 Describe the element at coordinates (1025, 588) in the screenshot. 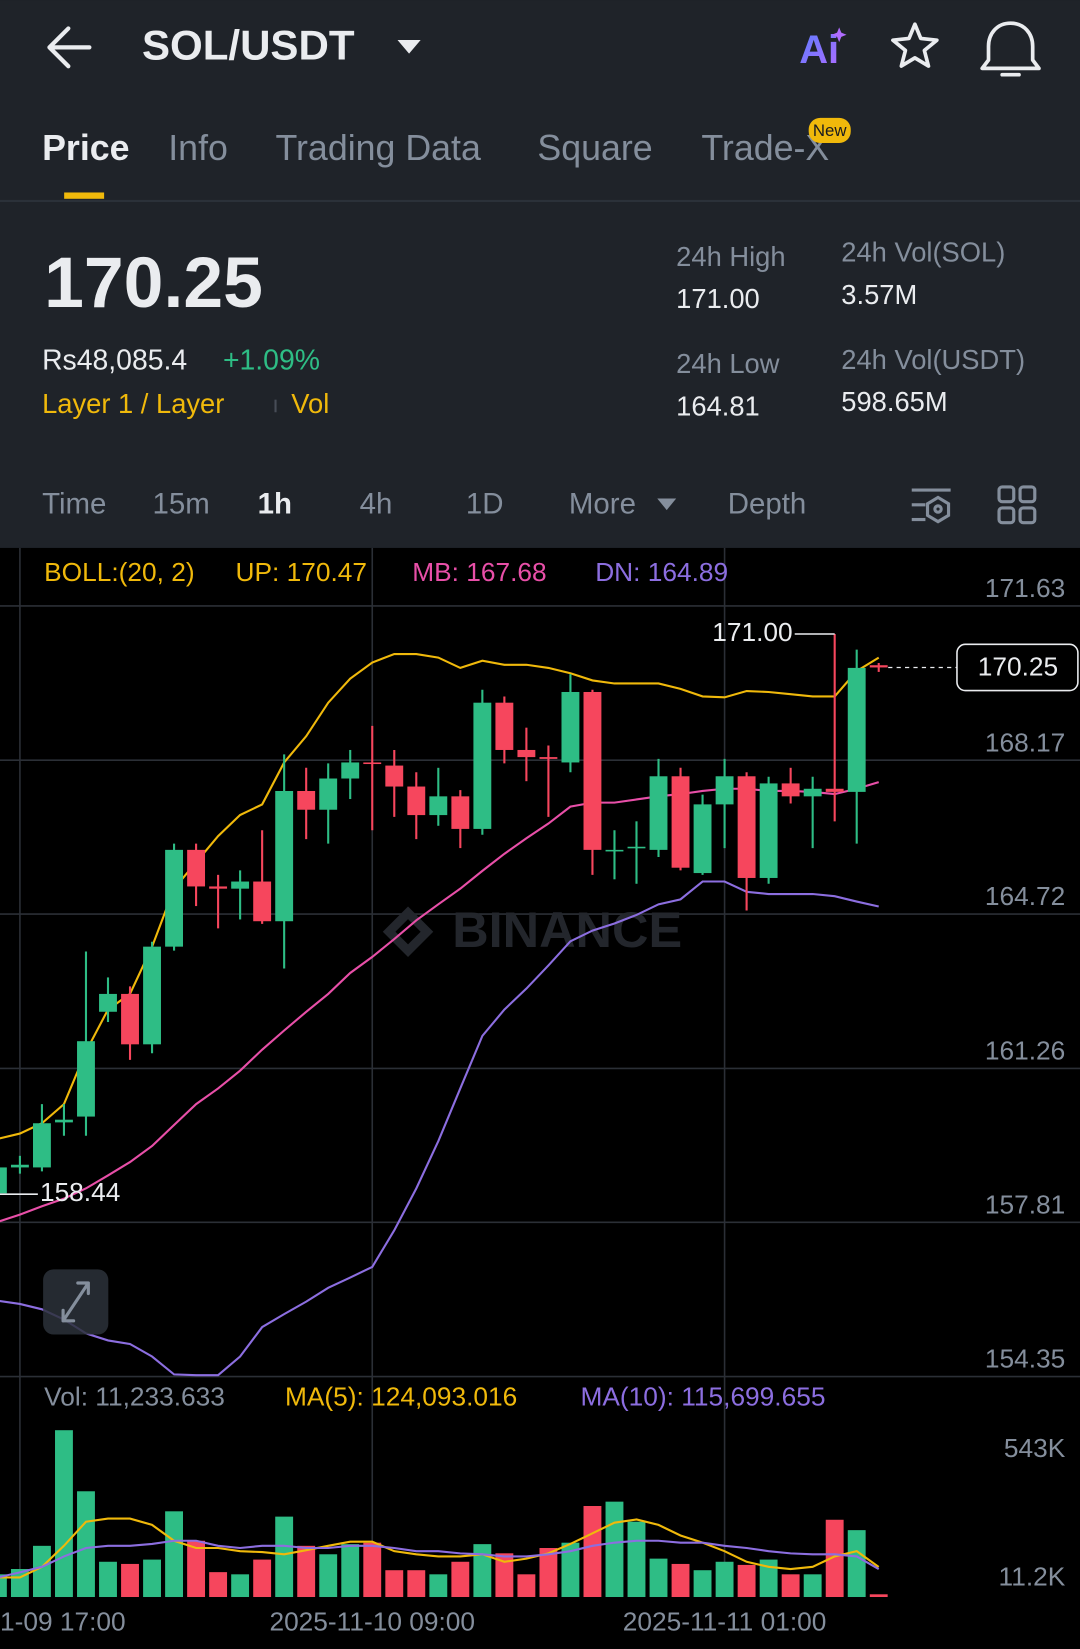

I see `y-tick-label: 171.63` at that location.